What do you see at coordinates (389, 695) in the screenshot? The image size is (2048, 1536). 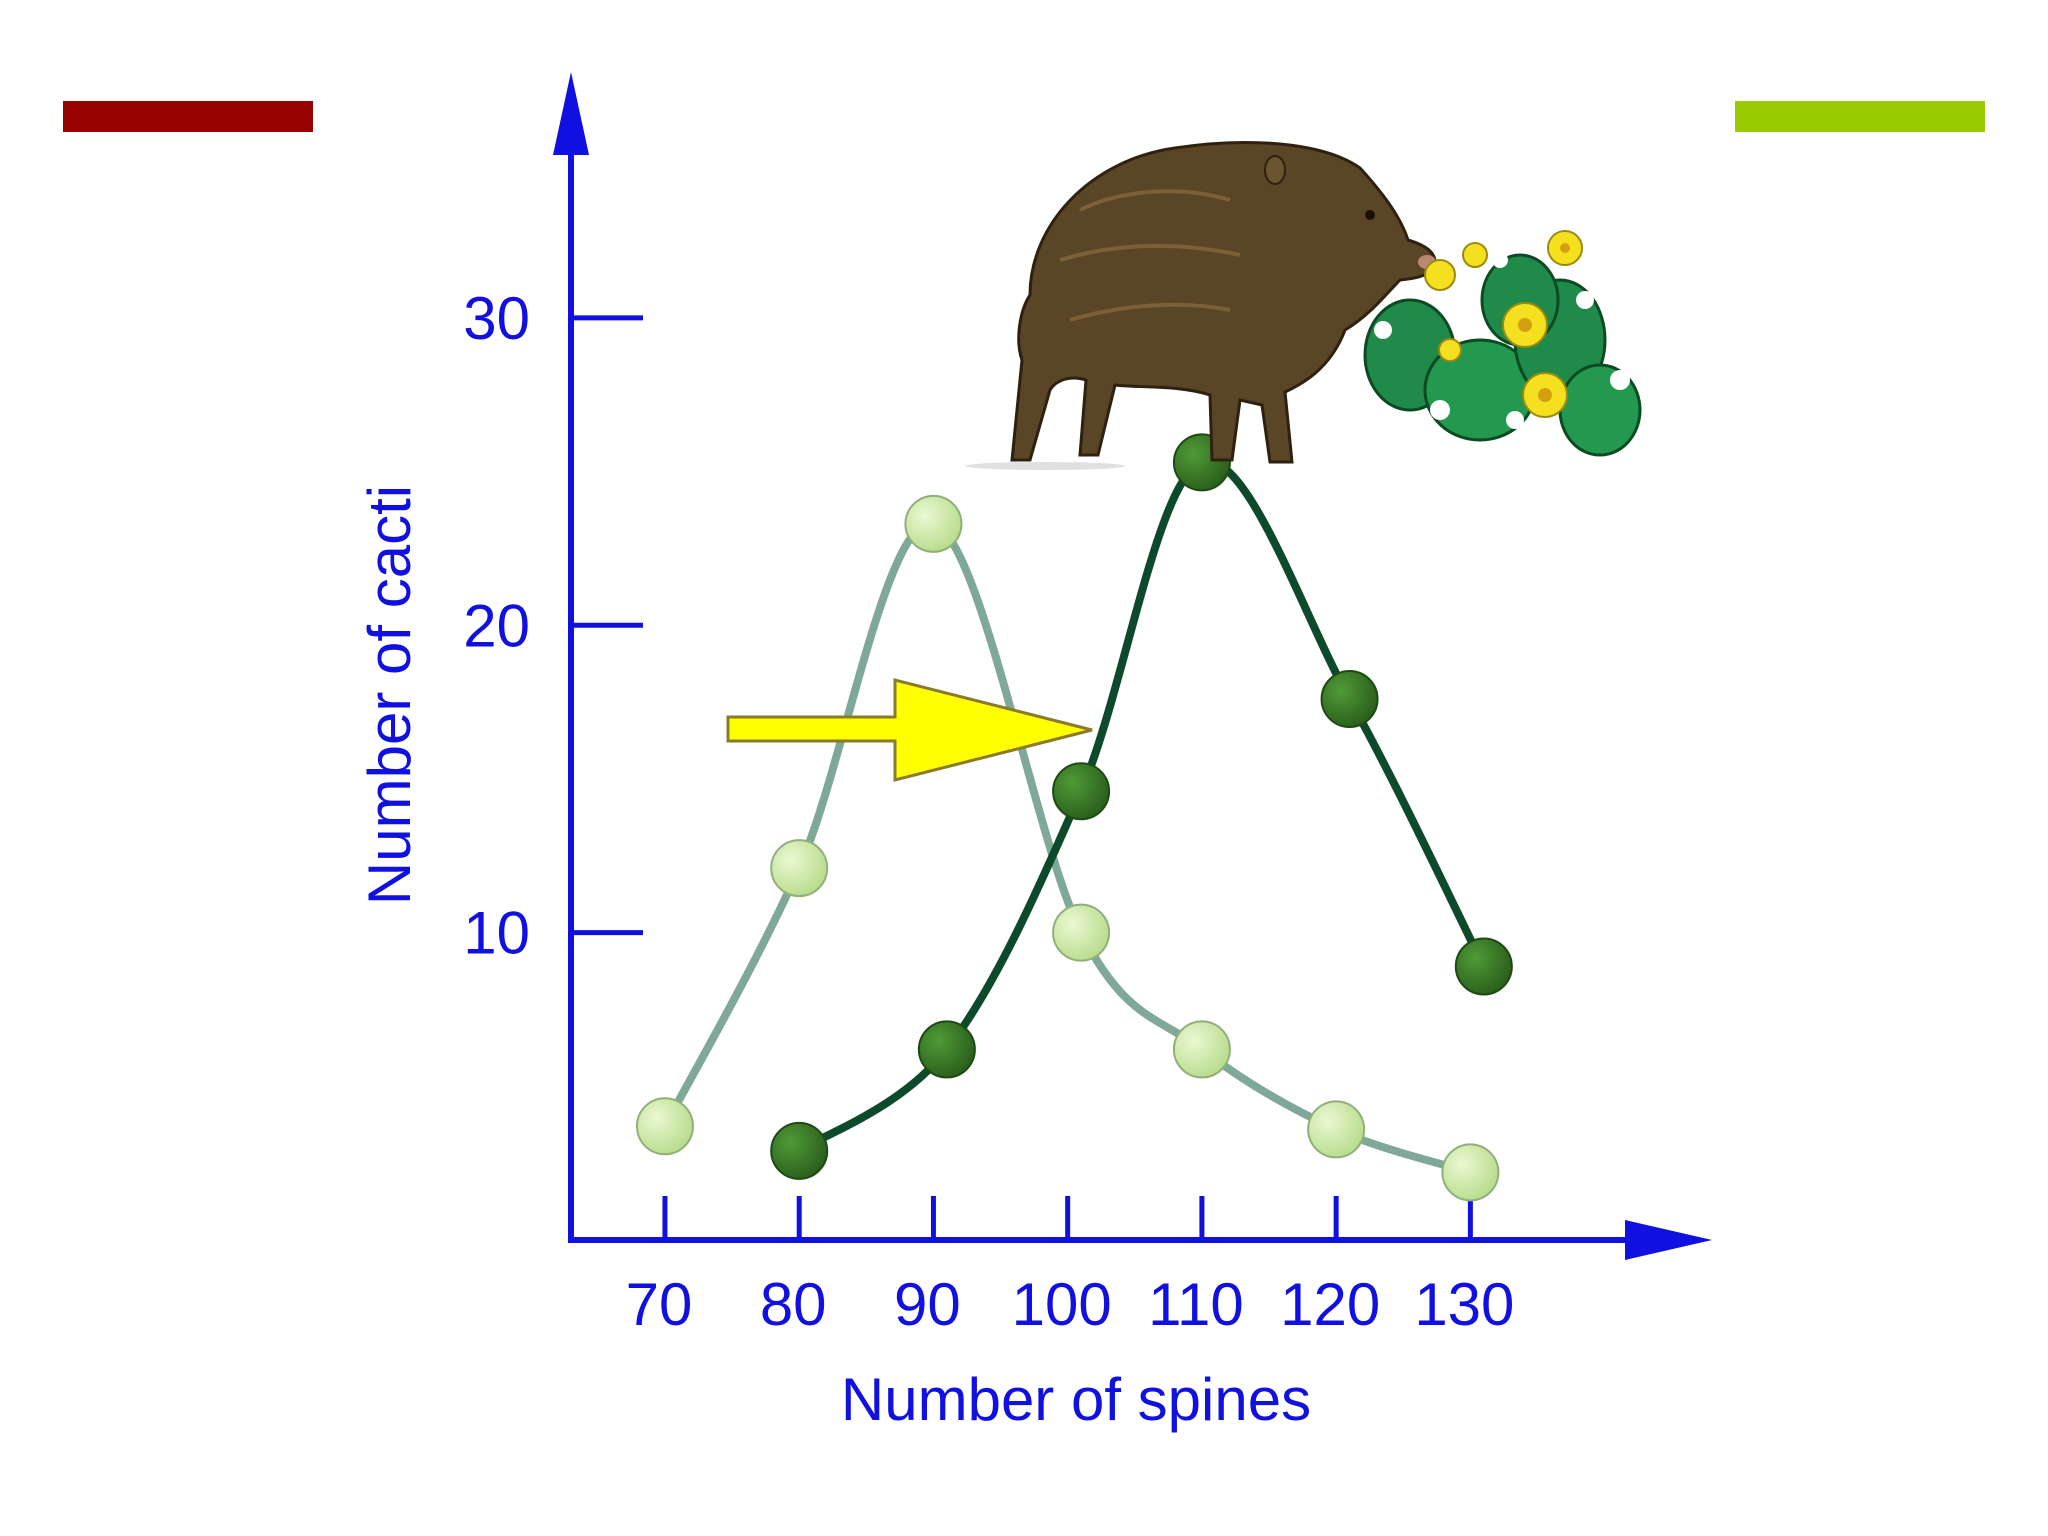 I see `y-axis-label: Number of cacti` at bounding box center [389, 695].